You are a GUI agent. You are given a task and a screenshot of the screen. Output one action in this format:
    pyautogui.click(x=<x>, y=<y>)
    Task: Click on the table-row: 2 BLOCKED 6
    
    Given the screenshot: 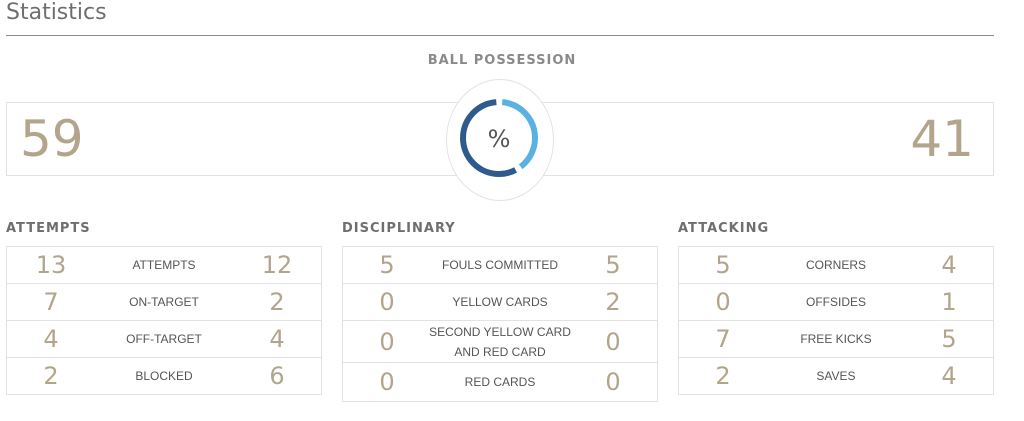 What is the action you would take?
    pyautogui.click(x=164, y=375)
    